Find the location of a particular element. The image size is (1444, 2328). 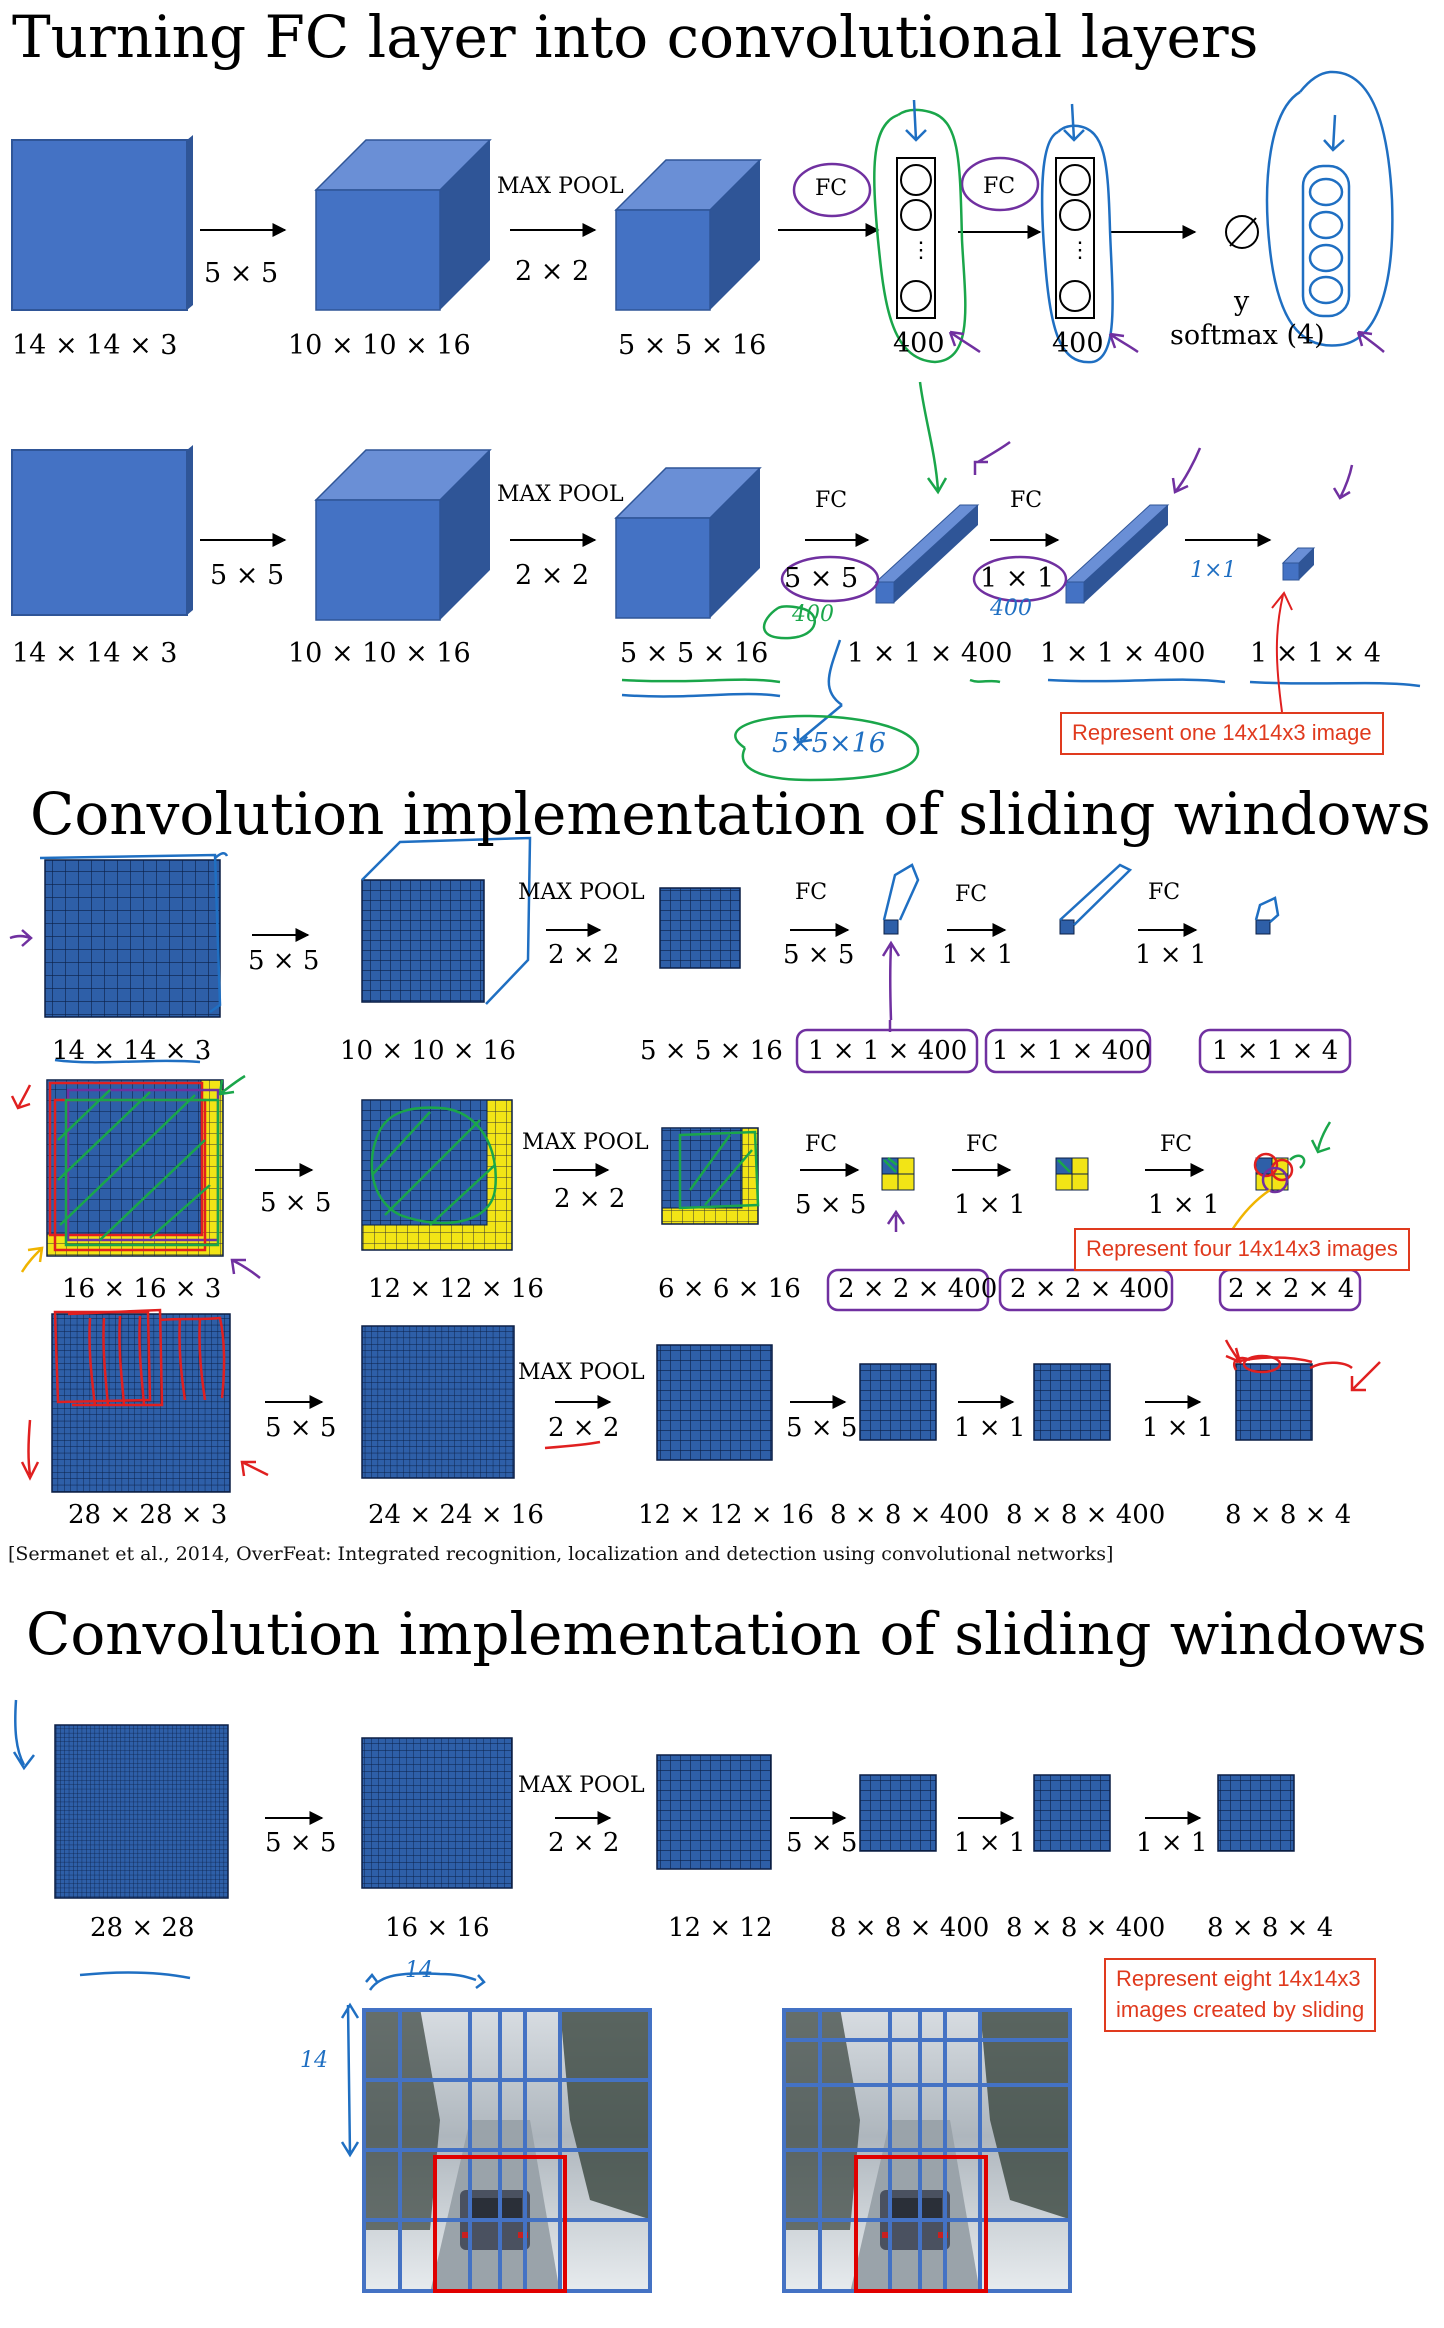

s2r1-input-label: 14 × 14 × 3 is located at coordinates (132, 1051).